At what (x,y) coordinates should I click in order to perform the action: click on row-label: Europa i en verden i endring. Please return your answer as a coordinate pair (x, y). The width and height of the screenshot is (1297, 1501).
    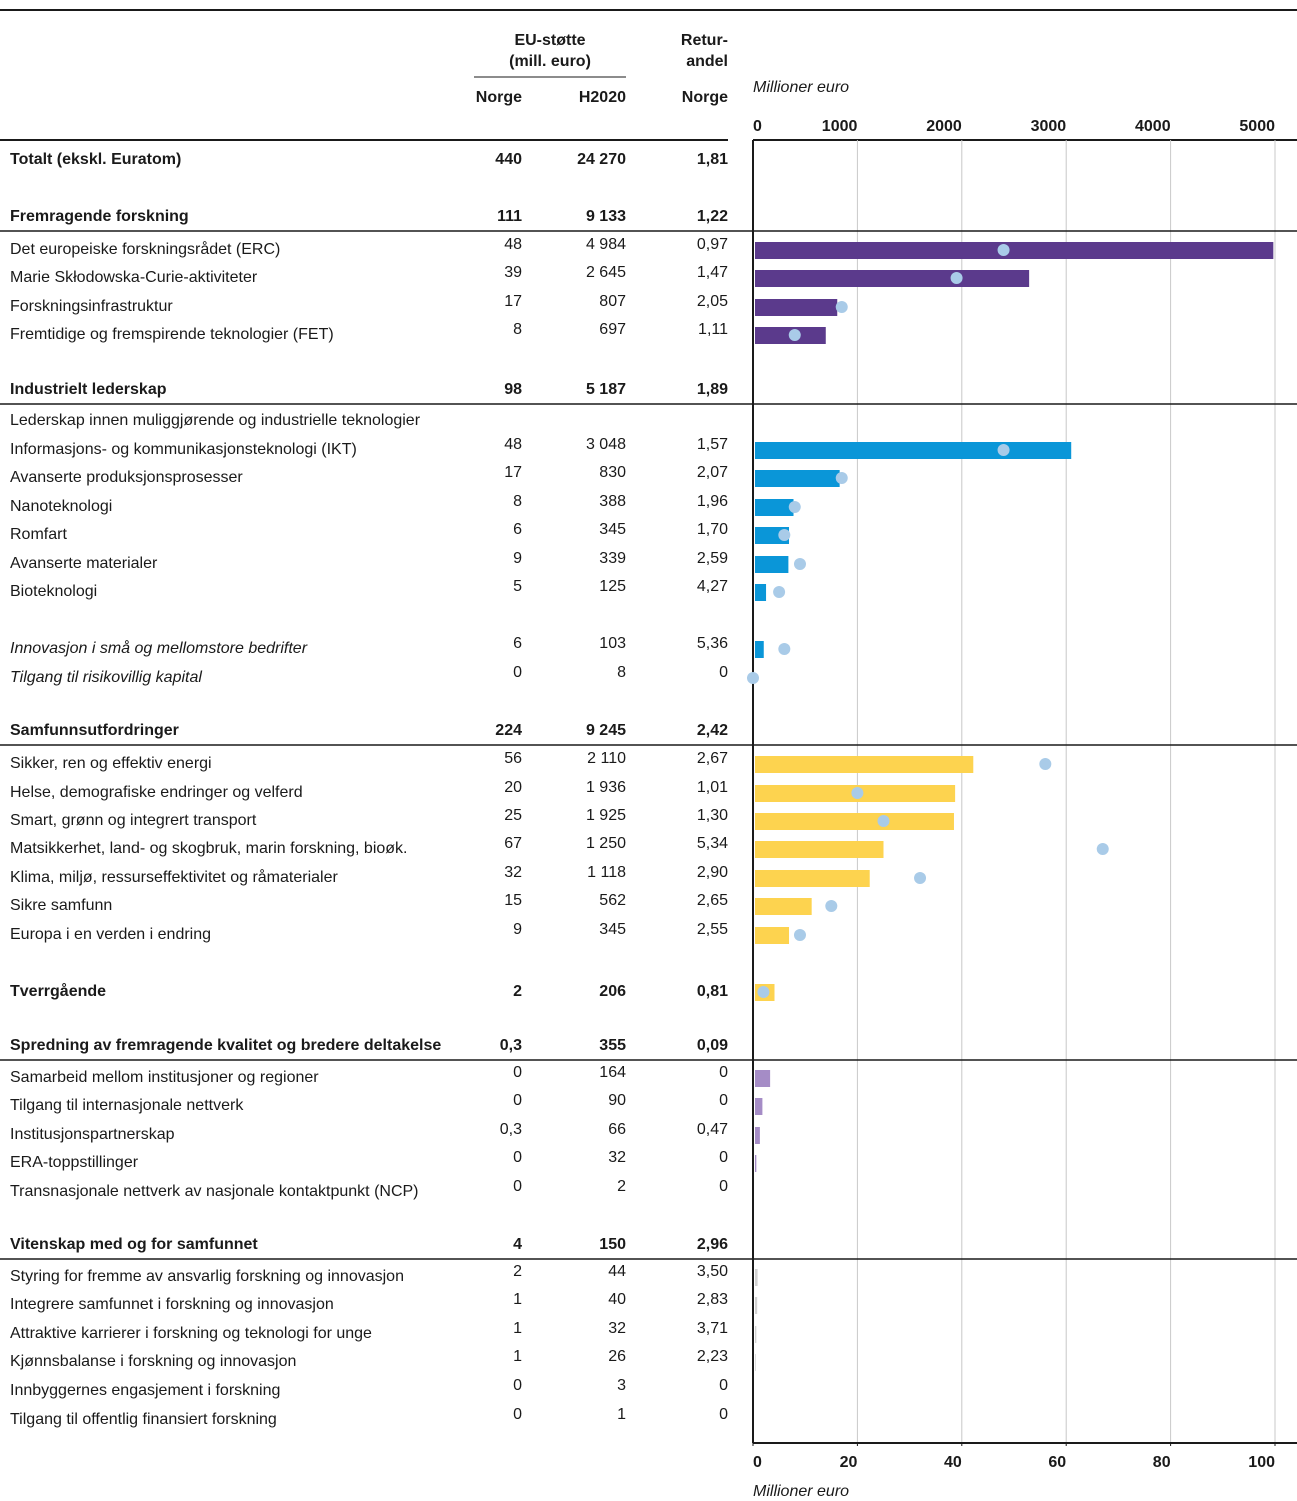
    Looking at the image, I should click on (110, 934).